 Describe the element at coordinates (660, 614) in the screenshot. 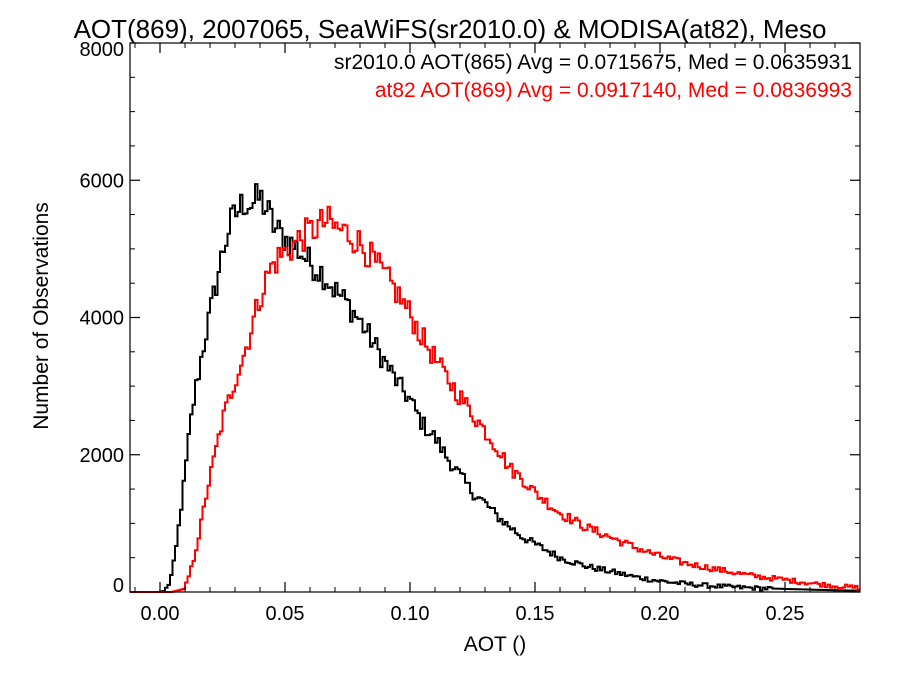

I see `x-tick-label: 0.20` at that location.